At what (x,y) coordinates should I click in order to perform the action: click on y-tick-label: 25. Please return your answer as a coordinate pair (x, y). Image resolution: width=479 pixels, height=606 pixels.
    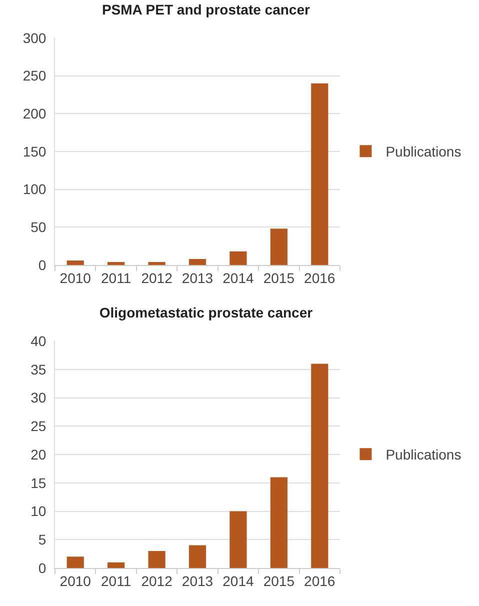
    Looking at the image, I should click on (38, 426).